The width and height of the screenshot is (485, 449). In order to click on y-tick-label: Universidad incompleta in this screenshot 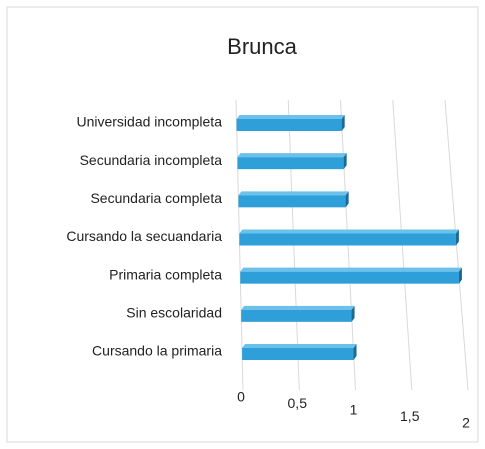, I will do `click(149, 122)`.